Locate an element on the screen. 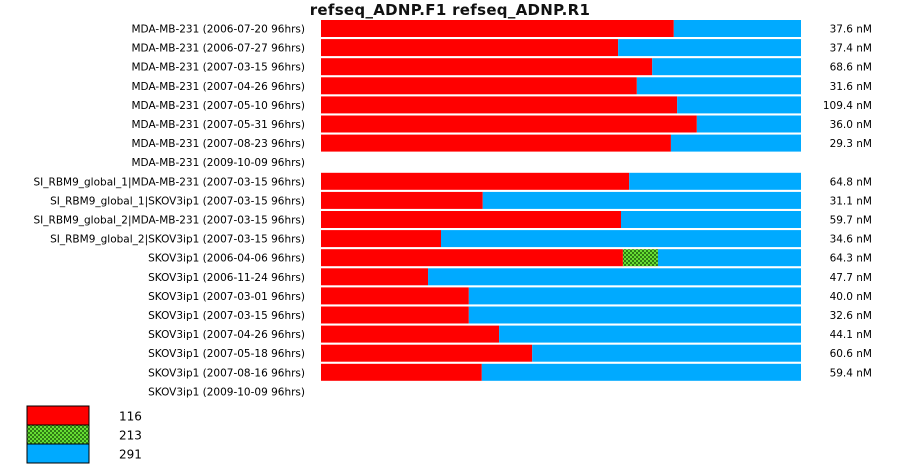  bar-row: SKOV3ip1 (2007-03-01 96hrs) 40.0 nM is located at coordinates (510, 296).